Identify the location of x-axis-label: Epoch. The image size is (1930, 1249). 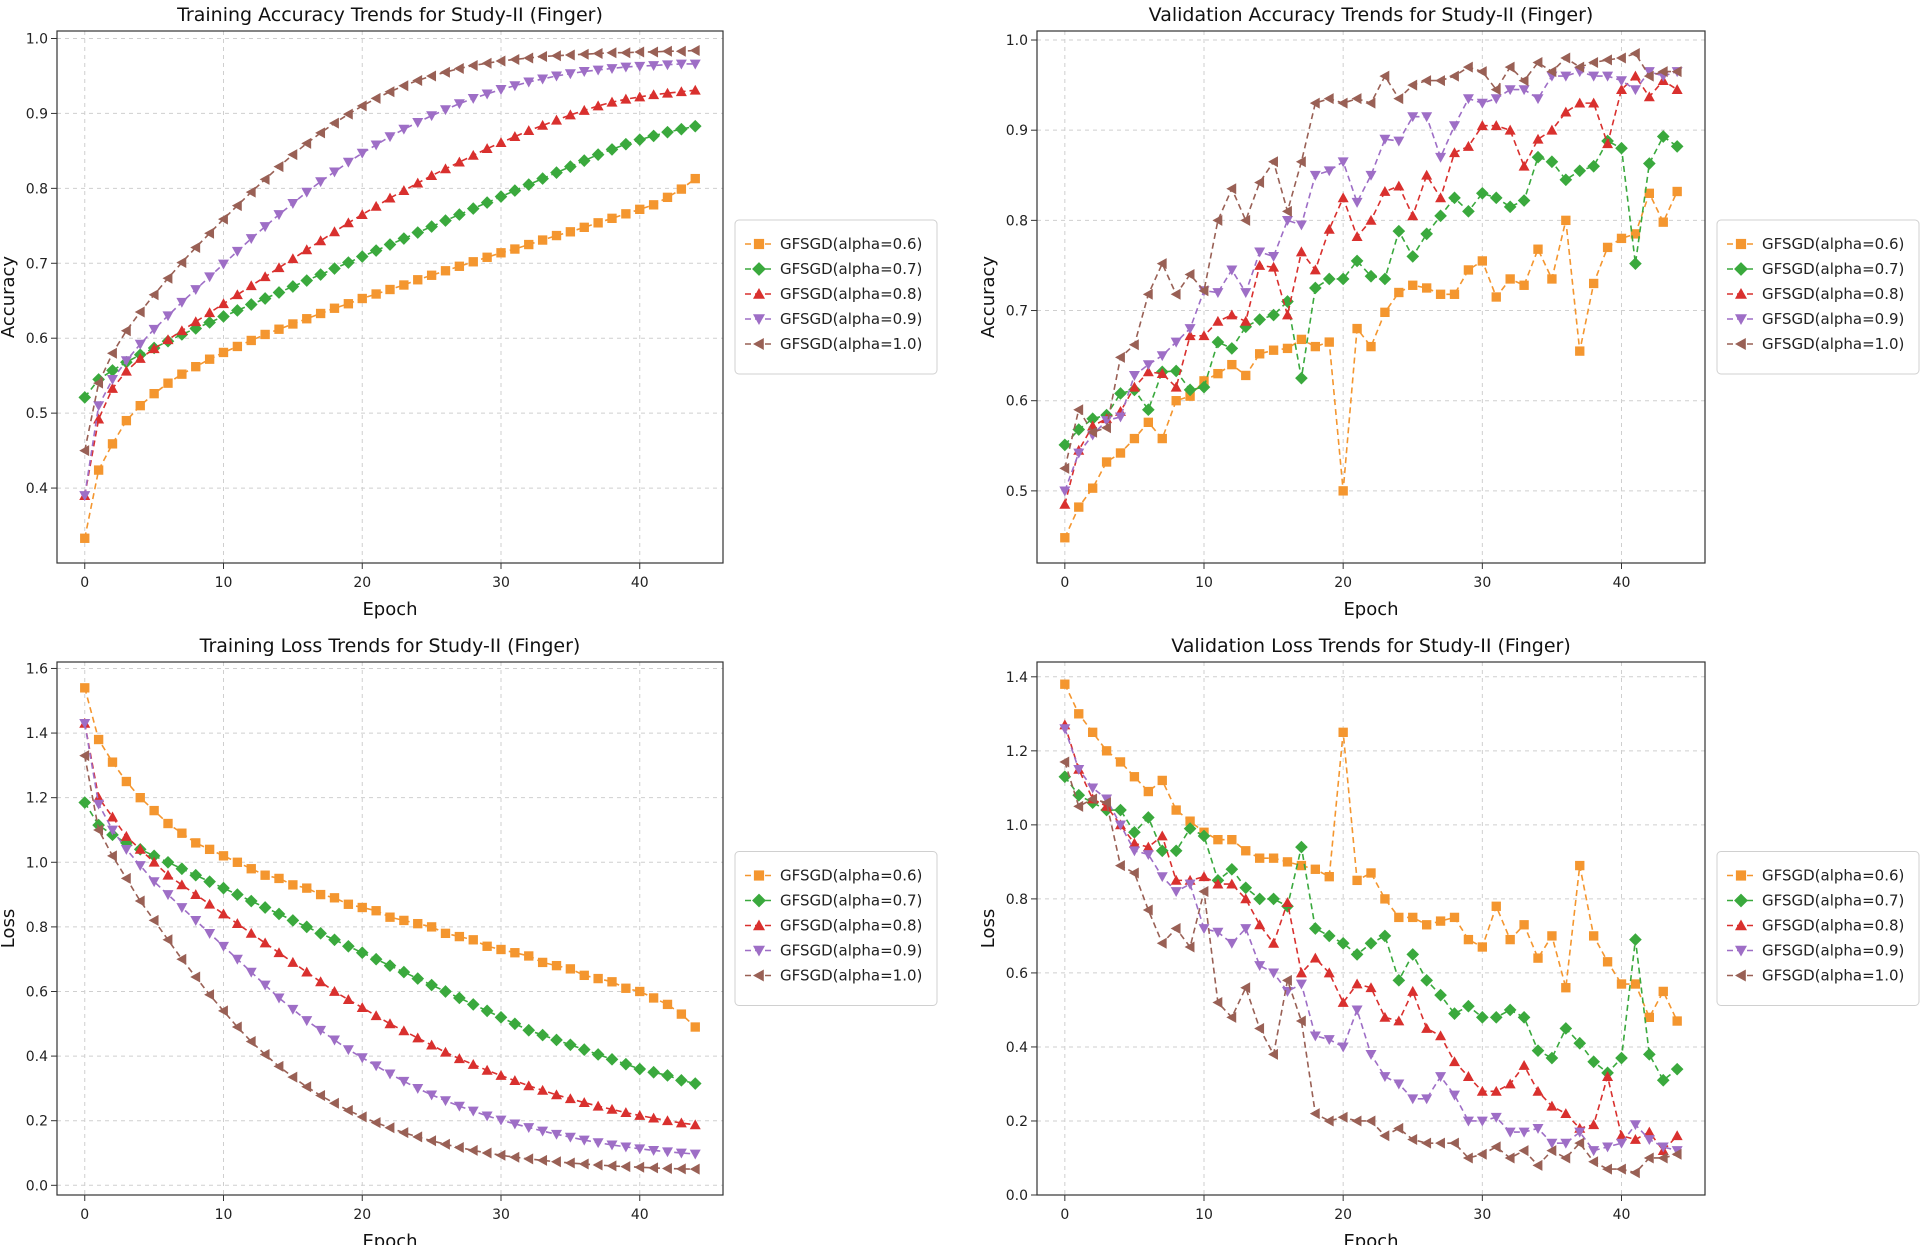
(389, 1238).